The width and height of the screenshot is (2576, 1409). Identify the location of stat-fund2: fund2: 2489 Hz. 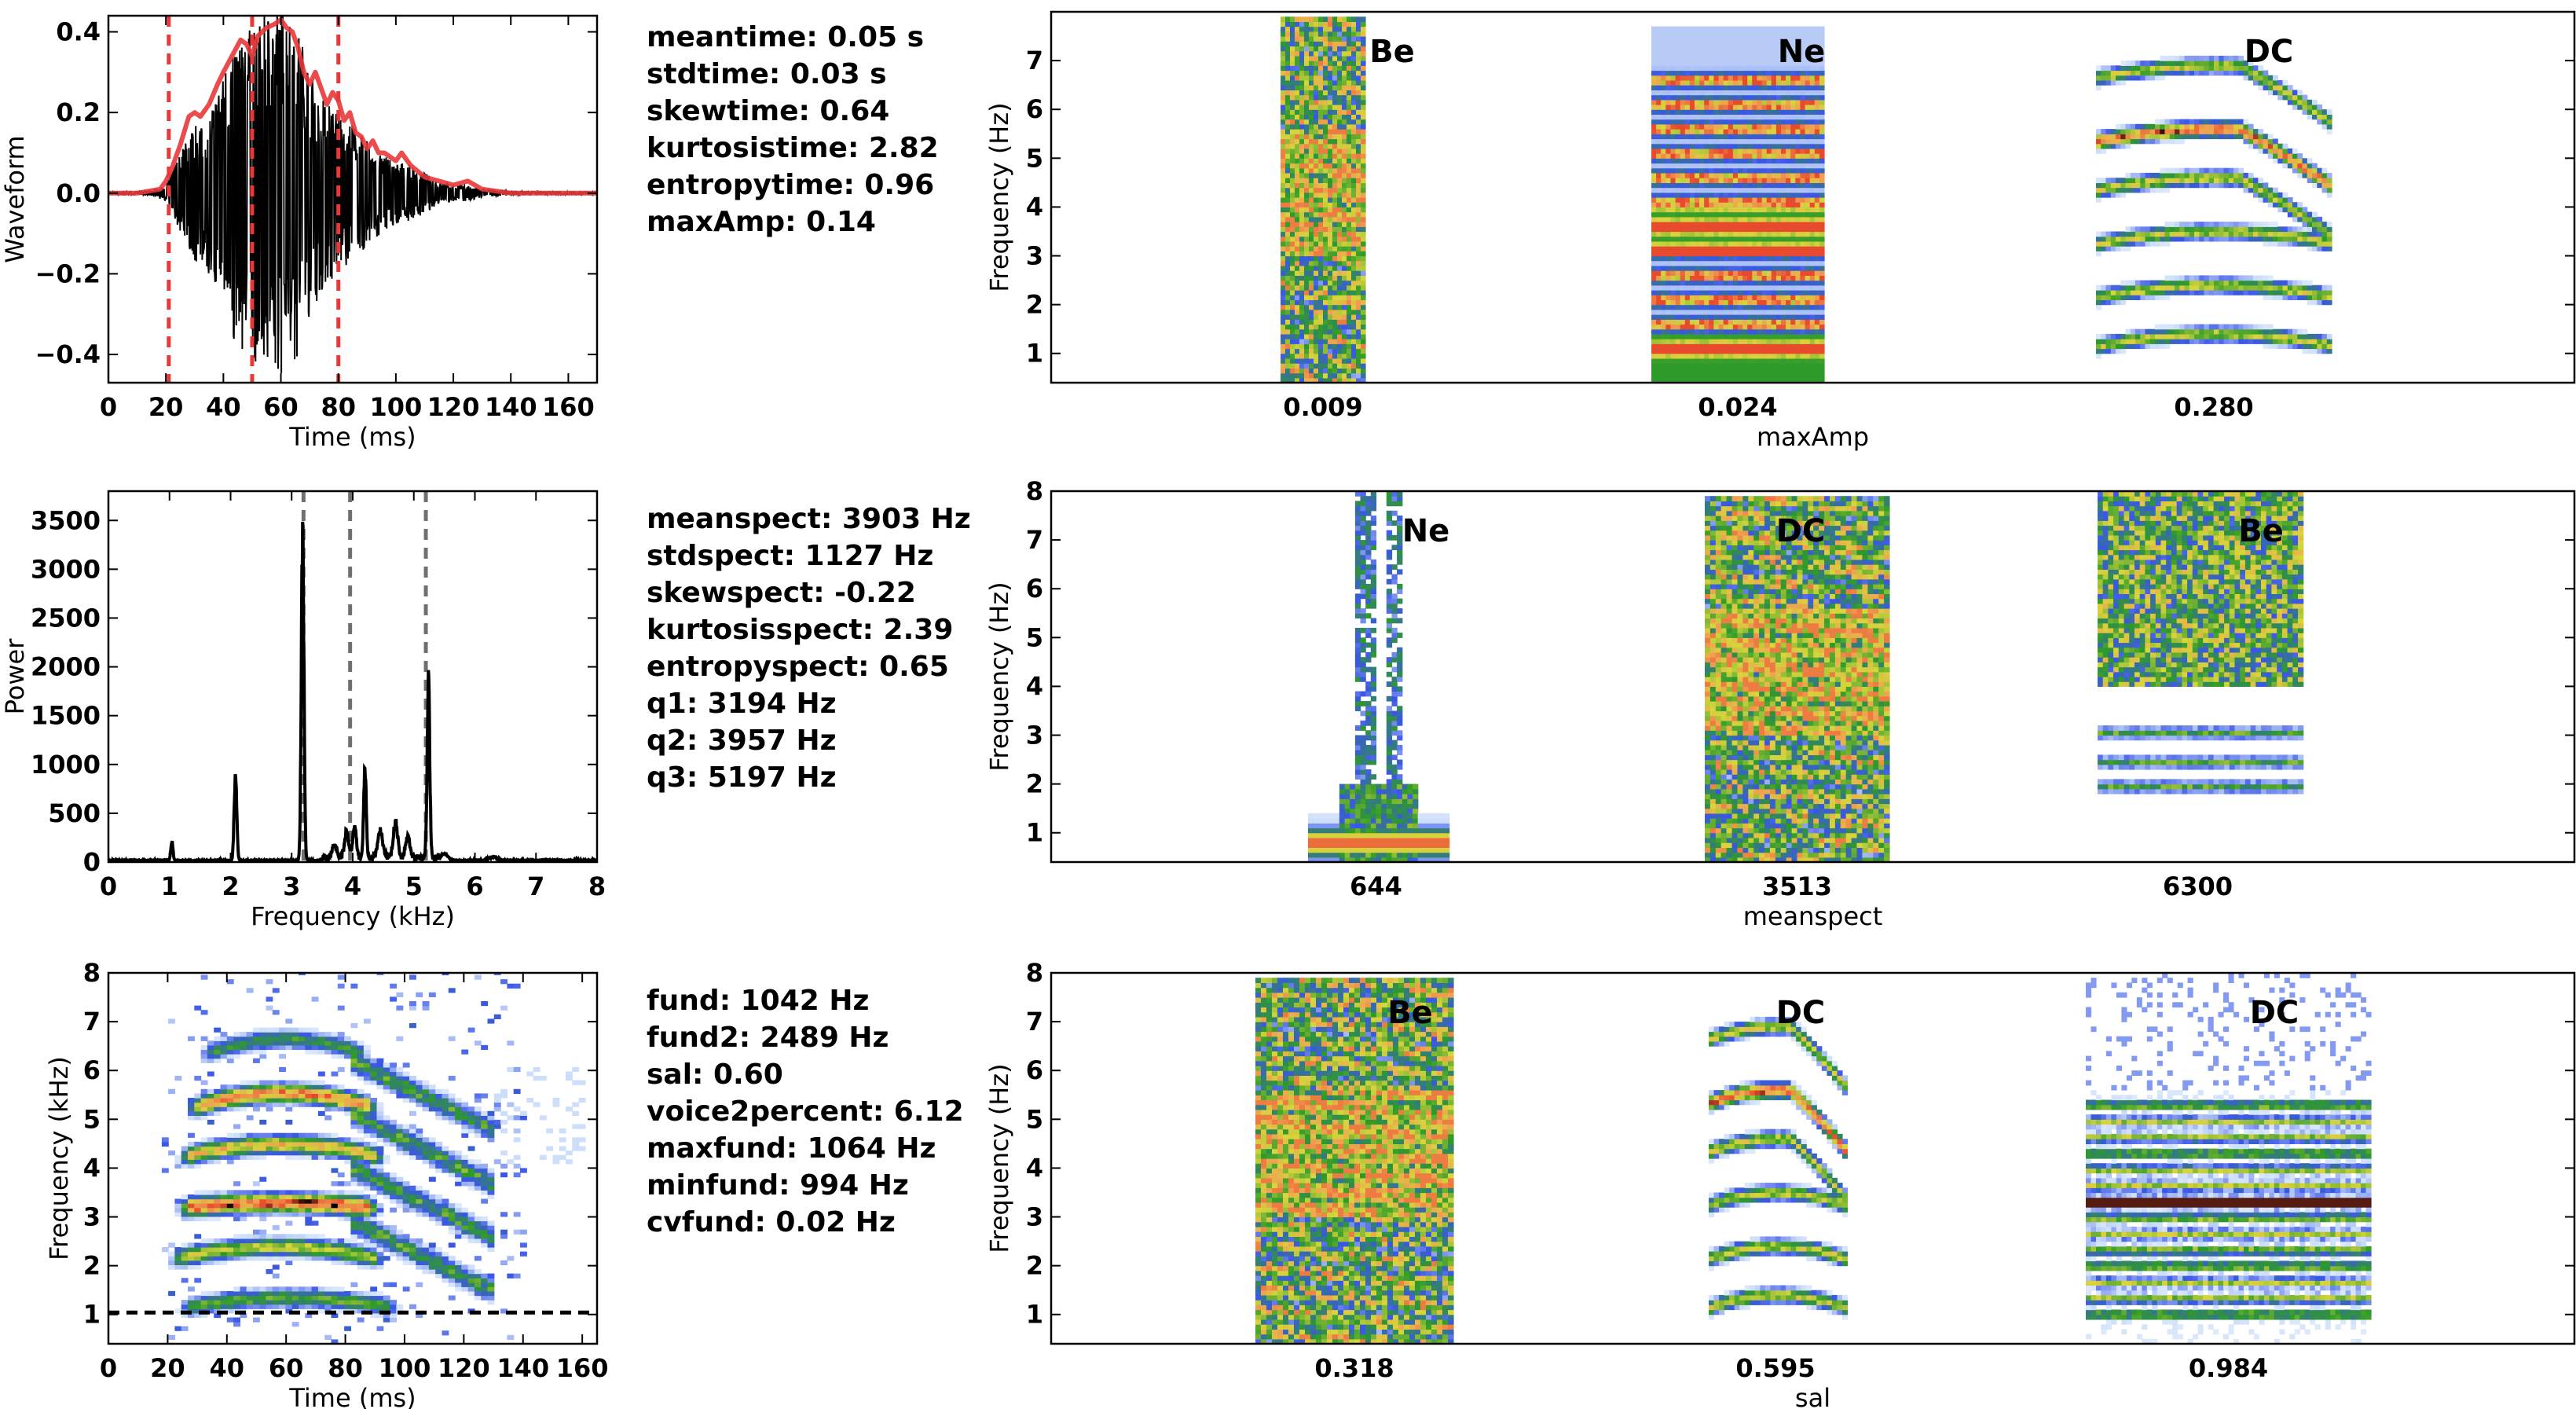
(768, 1038).